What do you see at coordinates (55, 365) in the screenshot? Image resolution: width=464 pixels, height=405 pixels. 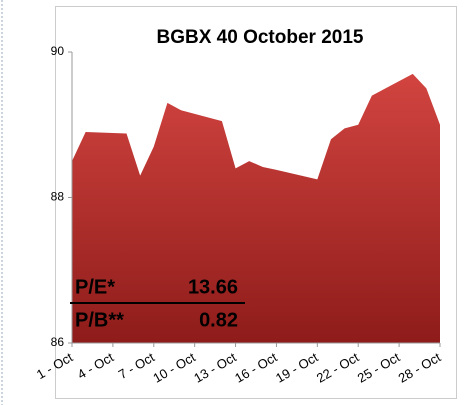 I see `x-tick-label: 1 - Oct` at bounding box center [55, 365].